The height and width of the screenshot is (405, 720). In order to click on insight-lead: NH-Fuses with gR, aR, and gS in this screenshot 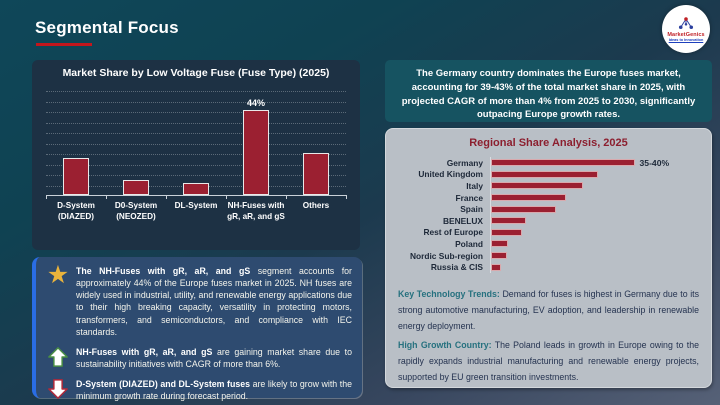, I will do `click(144, 351)`.